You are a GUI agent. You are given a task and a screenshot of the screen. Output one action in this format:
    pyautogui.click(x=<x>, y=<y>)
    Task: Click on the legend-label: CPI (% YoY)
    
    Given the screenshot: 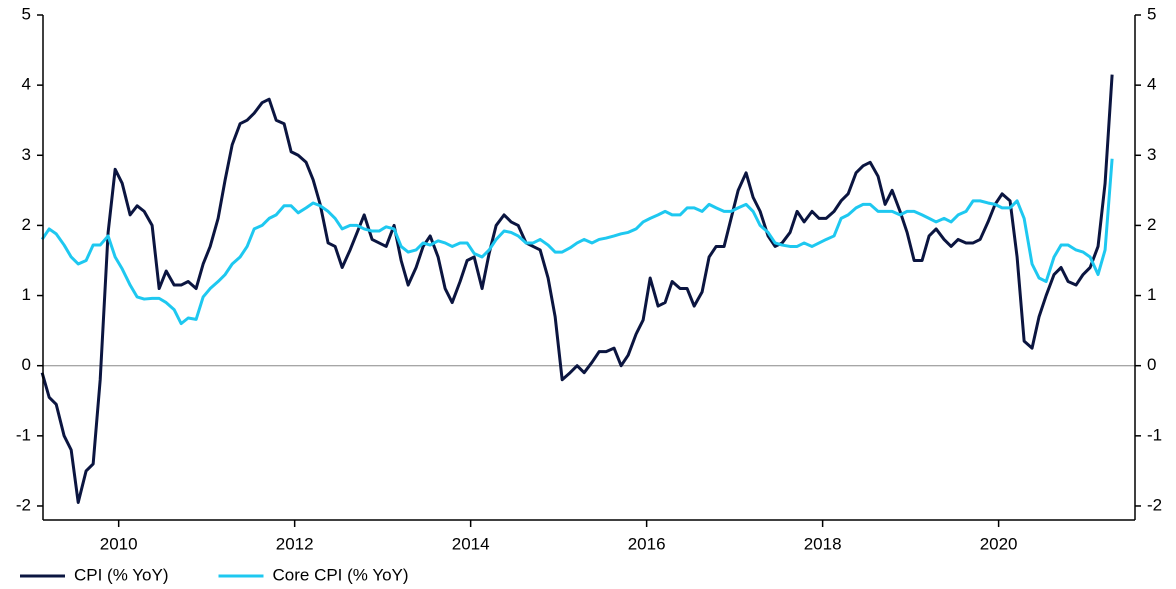 What is the action you would take?
    pyautogui.click(x=121, y=574)
    